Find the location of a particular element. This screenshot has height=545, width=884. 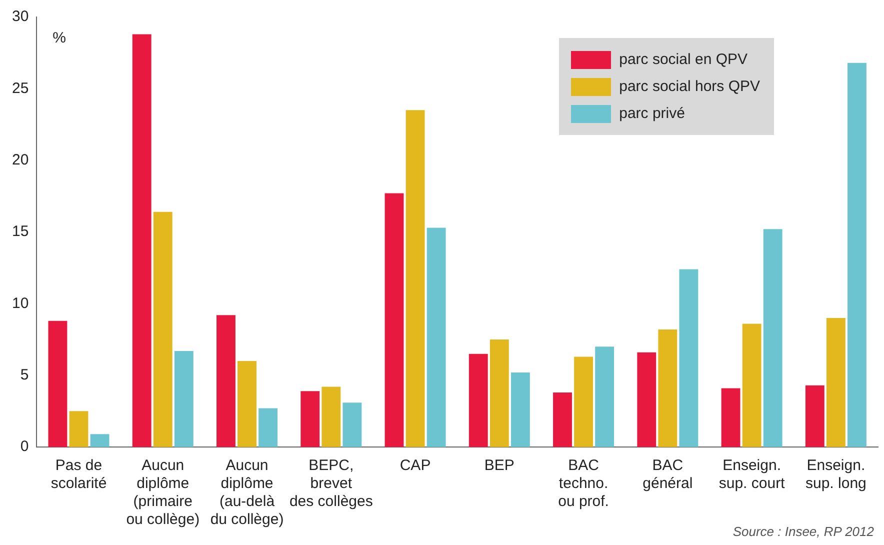

x-tick-label: BEP is located at coordinates (499, 465).